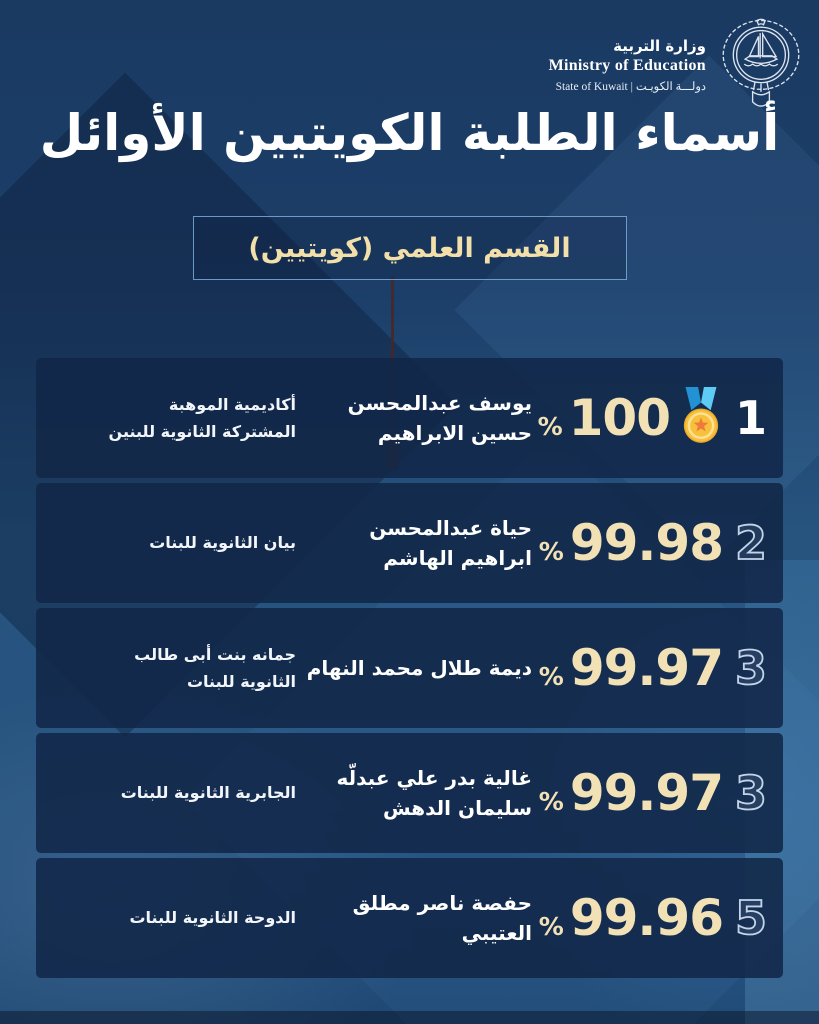 This screenshot has width=819, height=1024. Describe the element at coordinates (222, 543) in the screenshot. I see `school-name: بيان الثانوية للبنات` at that location.